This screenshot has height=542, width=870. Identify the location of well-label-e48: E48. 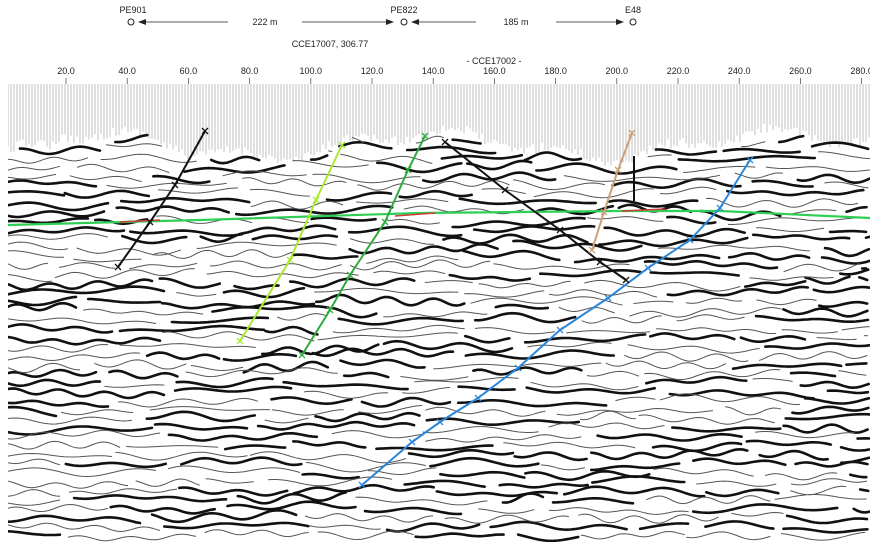
(633, 10).